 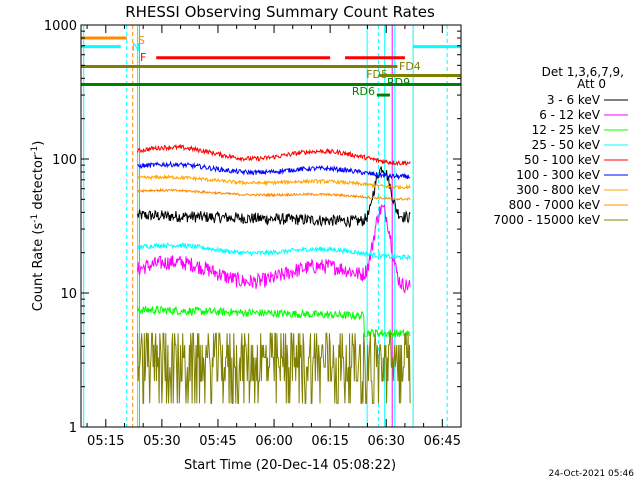 What do you see at coordinates (558, 175) in the screenshot?
I see `legend-label-6: 100 - 300 keV` at bounding box center [558, 175].